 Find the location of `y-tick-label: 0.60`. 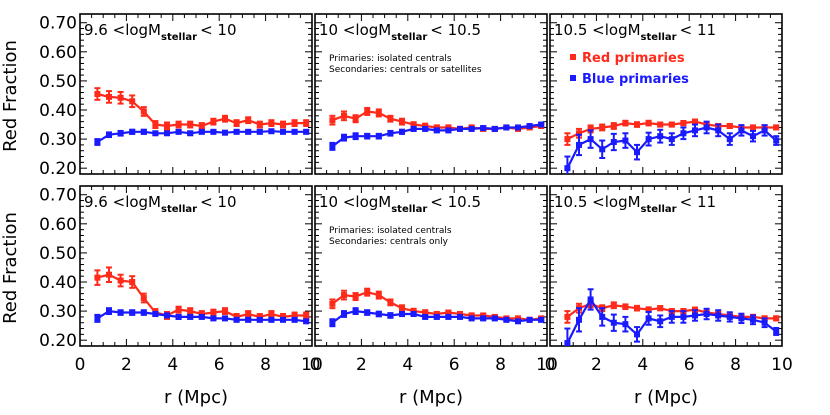

y-tick-label: 0.60 is located at coordinates (58, 225).